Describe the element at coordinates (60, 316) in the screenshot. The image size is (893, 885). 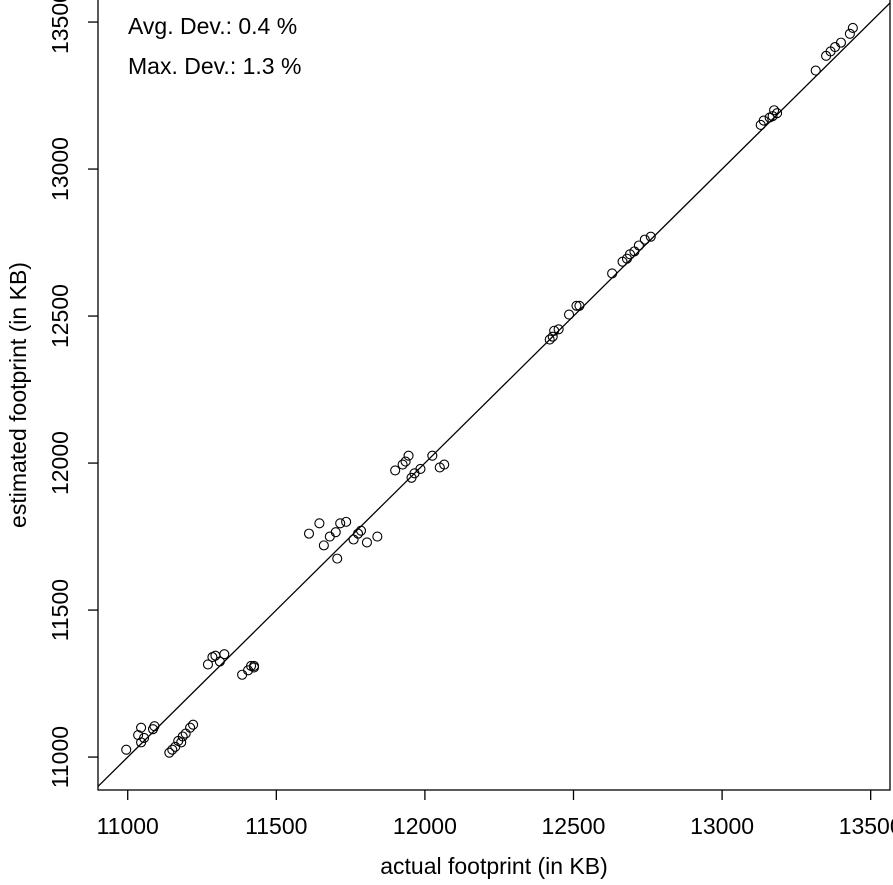
I see `y-tick-label: 12500` at that location.